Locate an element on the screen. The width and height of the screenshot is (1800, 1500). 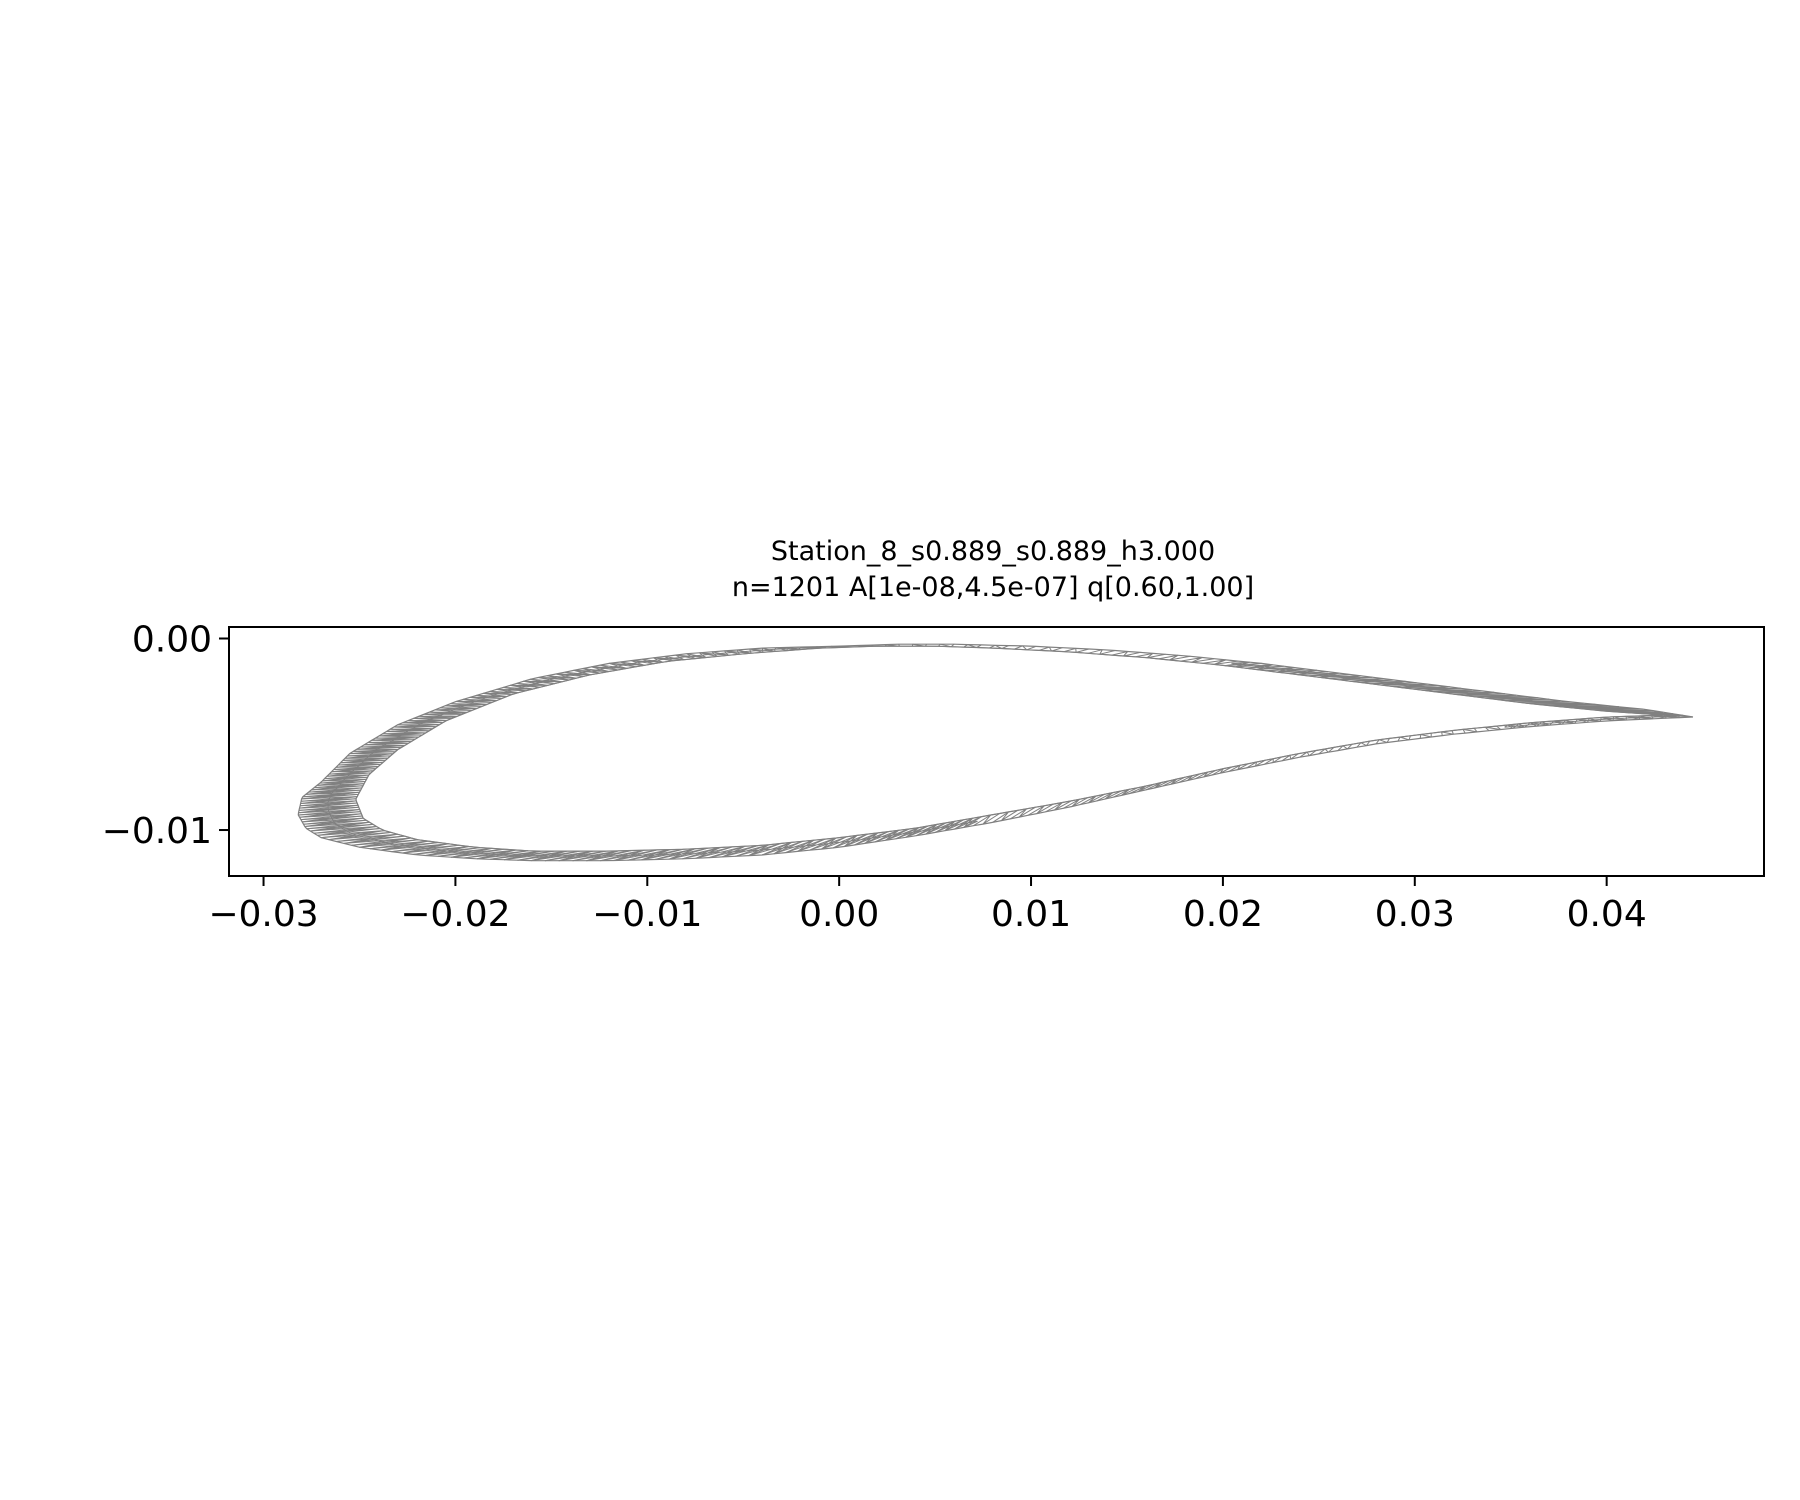
plot-title-line-2: n=1201 A[1e-08,4.5e-07] q[0.60,1.00] is located at coordinates (993, 587).